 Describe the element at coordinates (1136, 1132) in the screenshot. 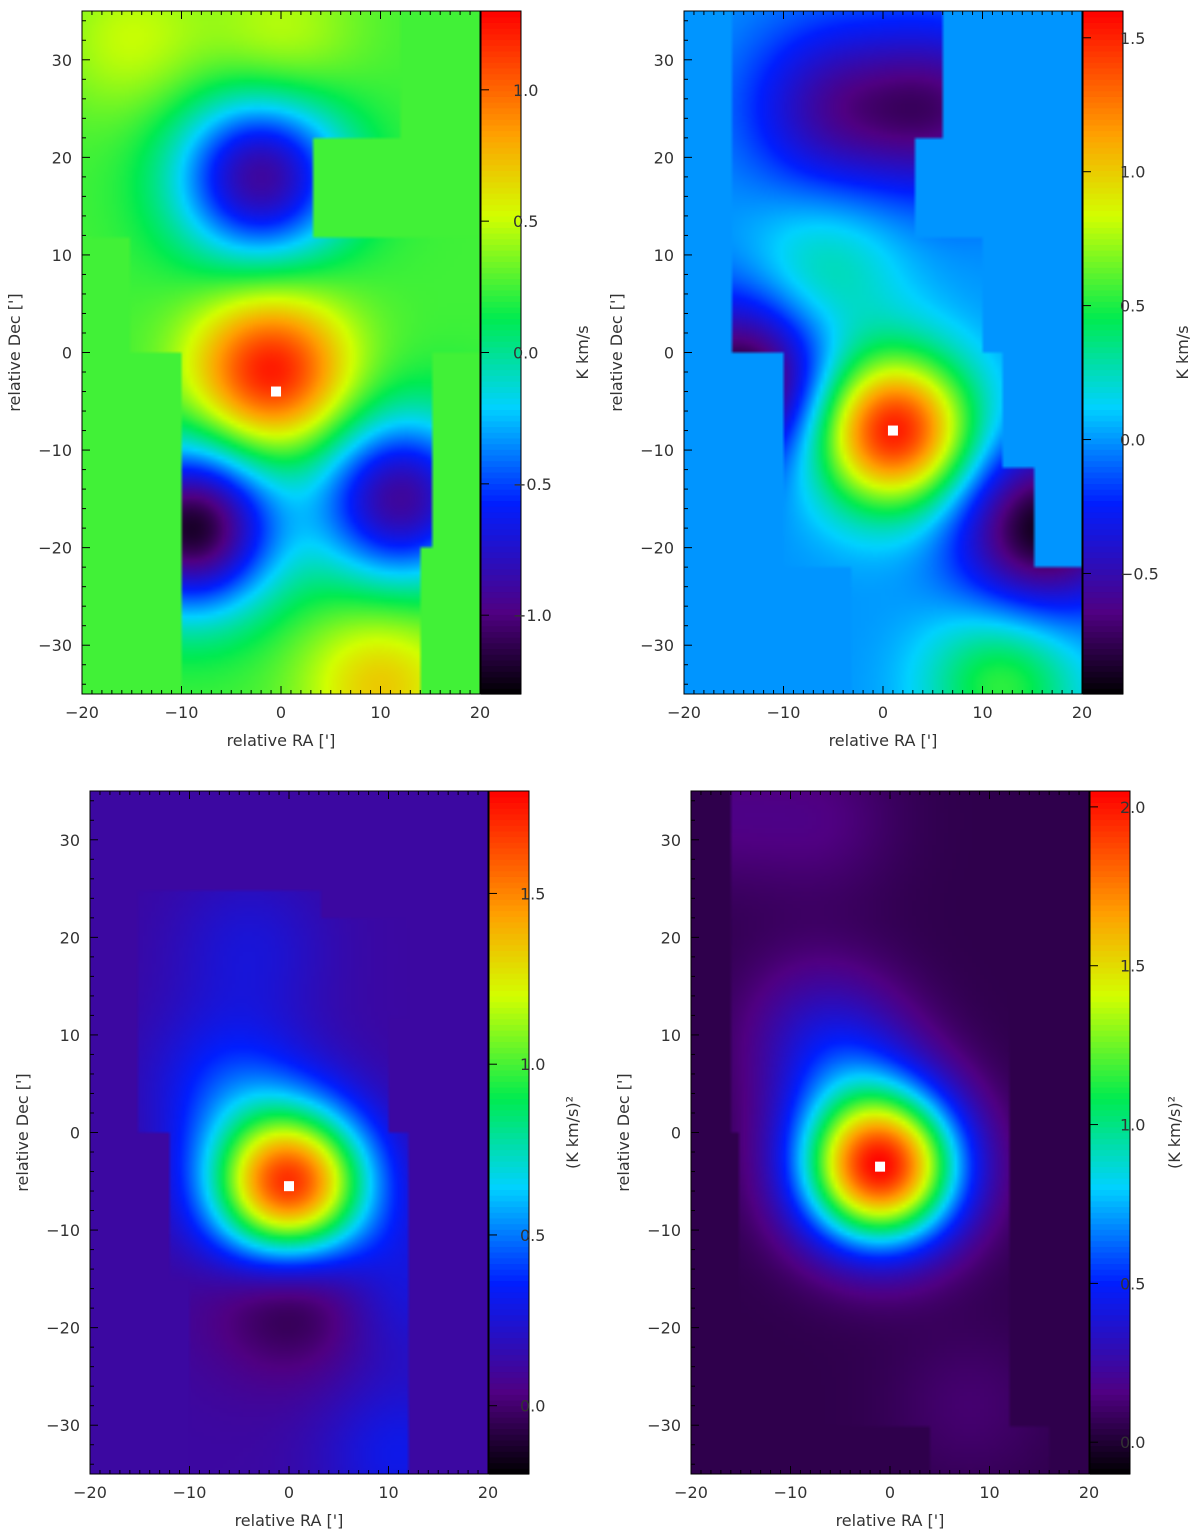

I see `colorbar: 0.0 0.5 1.0 1.5 2.0 (K km/s)²` at that location.